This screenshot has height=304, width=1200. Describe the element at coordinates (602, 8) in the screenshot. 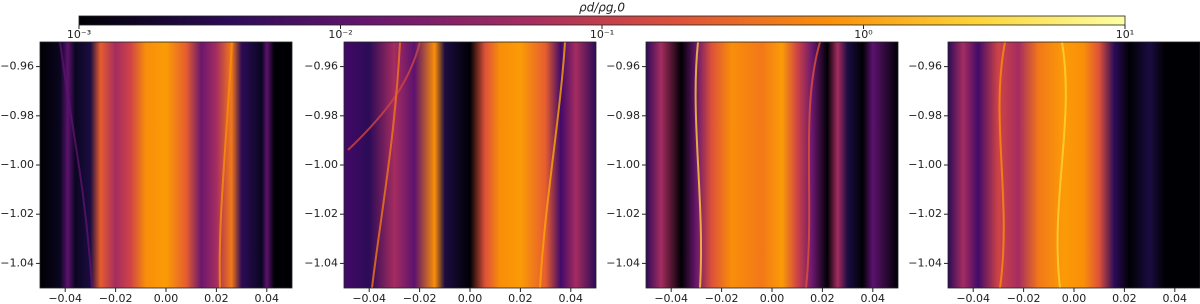

I see `colorbar-label: ρd/ρg,0` at that location.